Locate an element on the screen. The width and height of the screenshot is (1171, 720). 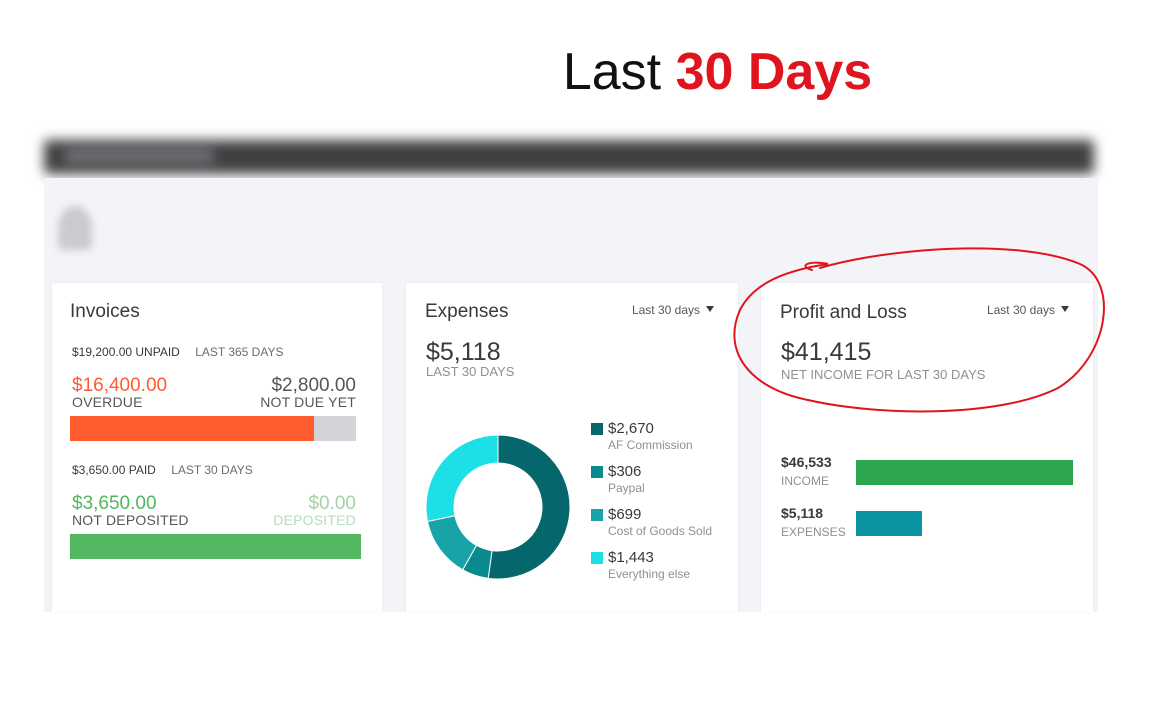
headline-prefix: Last is located at coordinates (612, 72).